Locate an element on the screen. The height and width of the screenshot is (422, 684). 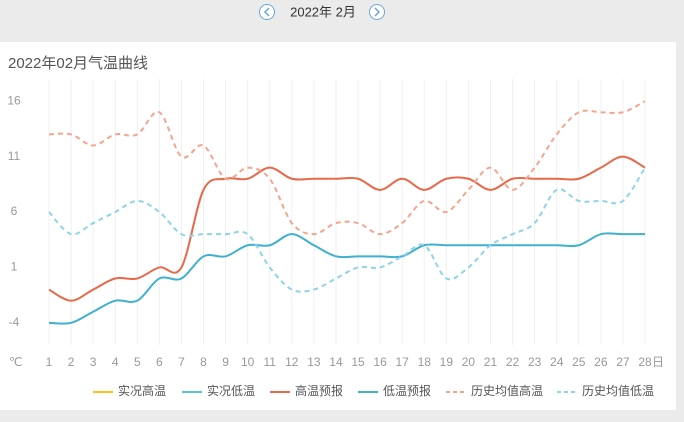
x-tick-label: 4 is located at coordinates (115, 362).